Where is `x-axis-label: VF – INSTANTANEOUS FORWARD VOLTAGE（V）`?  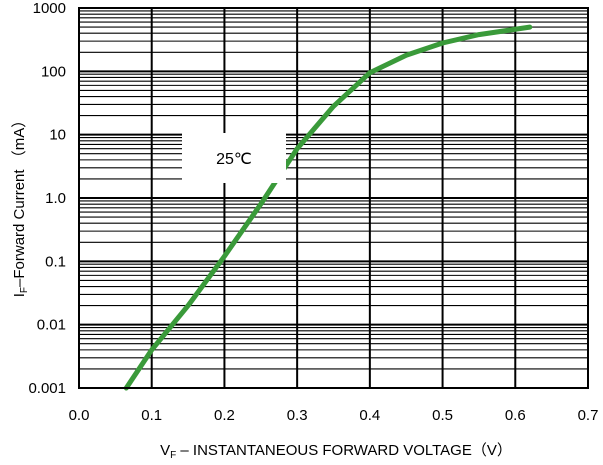 x-axis-label: VF – INSTANTANEOUS FORWARD VOLTAGE（V） is located at coordinates (336, 451).